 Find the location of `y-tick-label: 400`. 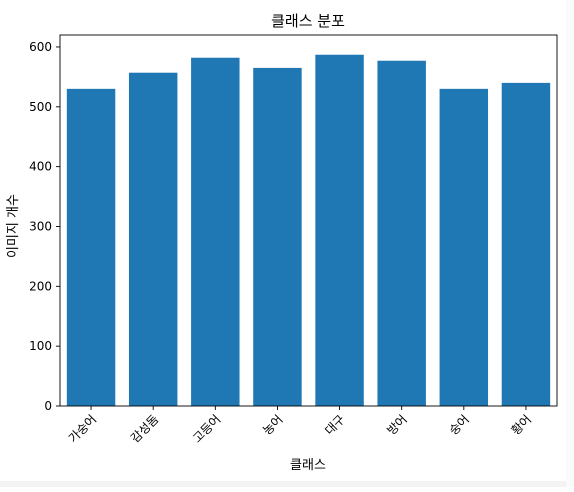

y-tick-label: 400 is located at coordinates (40, 167).